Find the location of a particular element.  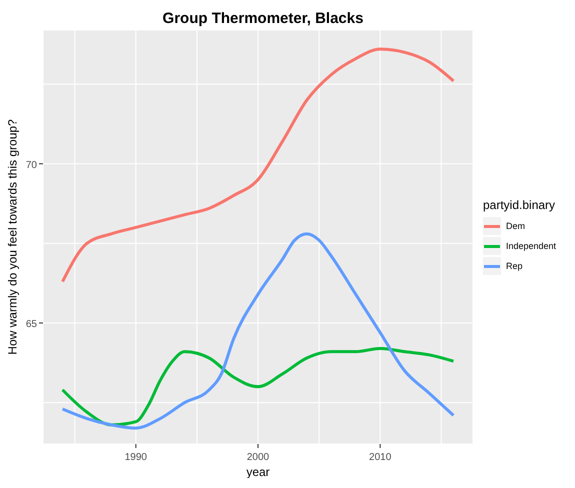

y-tick-label: 70 is located at coordinates (32, 165).